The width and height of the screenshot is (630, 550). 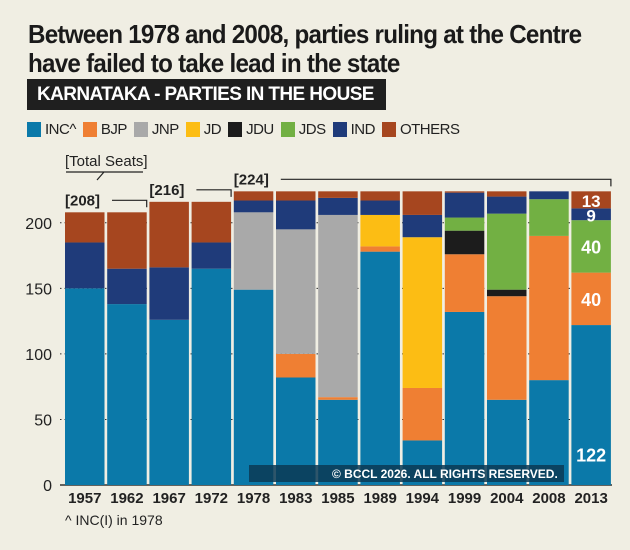 I want to click on caption-pointer, so click(x=104, y=176).